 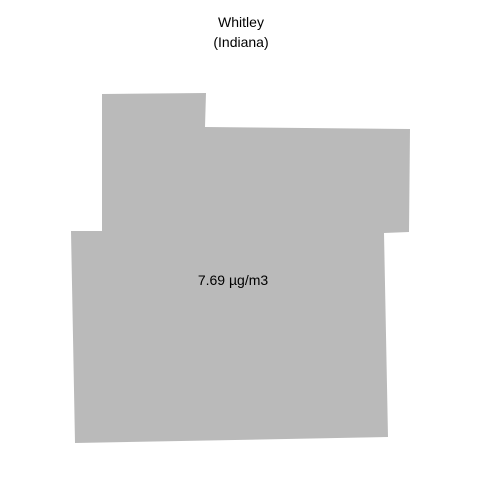 What do you see at coordinates (233, 280) in the screenshot?
I see `pm25-value-label: 7.69 µg/m3` at bounding box center [233, 280].